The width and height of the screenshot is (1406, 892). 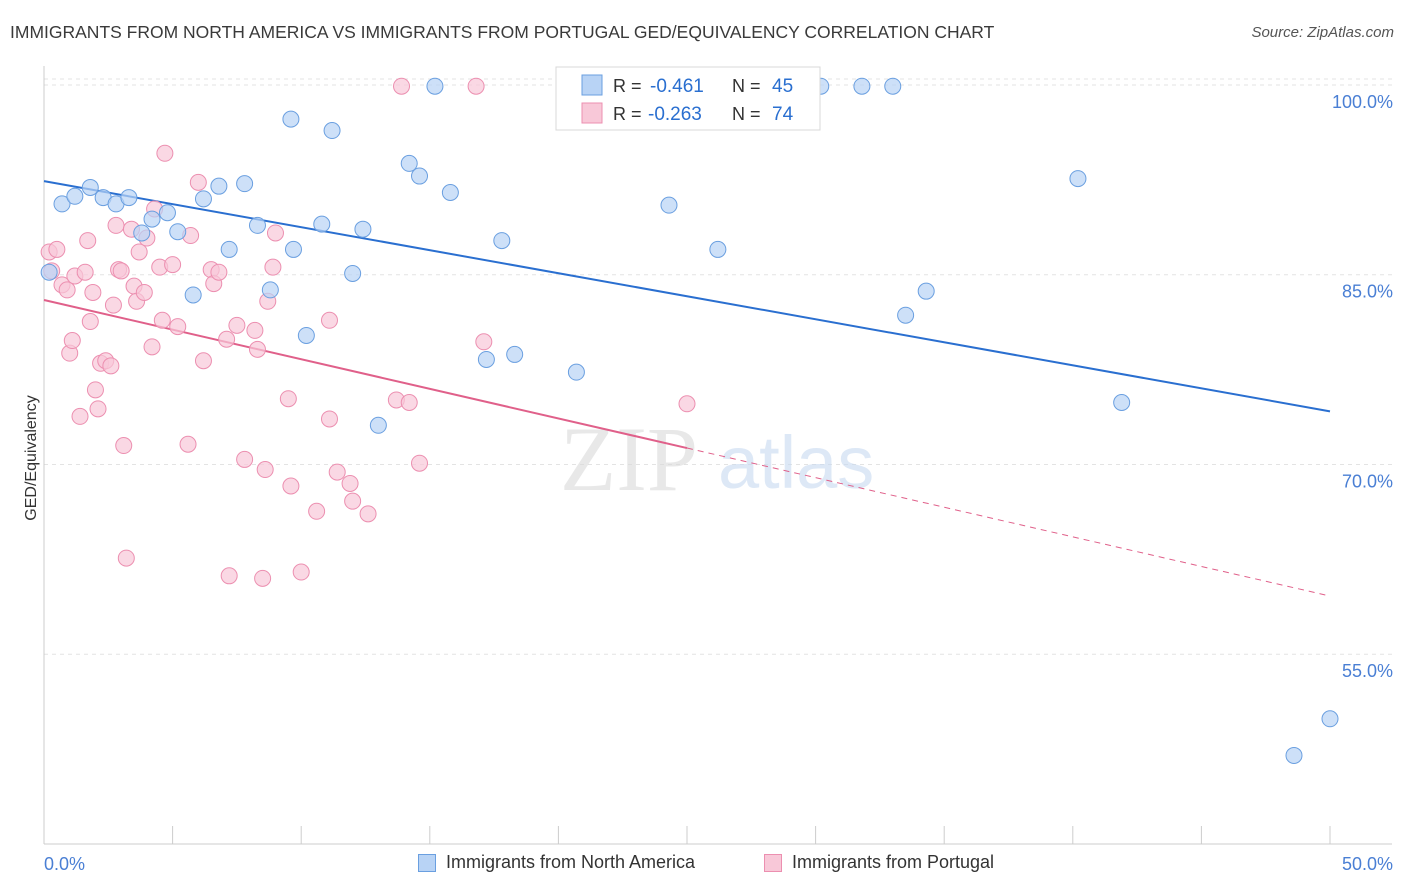 I want to click on x-tick-label: 50.0%, so click(x=1367, y=864).